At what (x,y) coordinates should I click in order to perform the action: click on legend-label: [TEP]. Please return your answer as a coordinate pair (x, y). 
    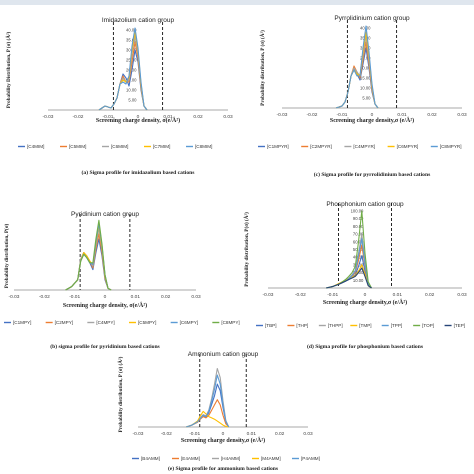
    Looking at the image, I should click on (460, 325).